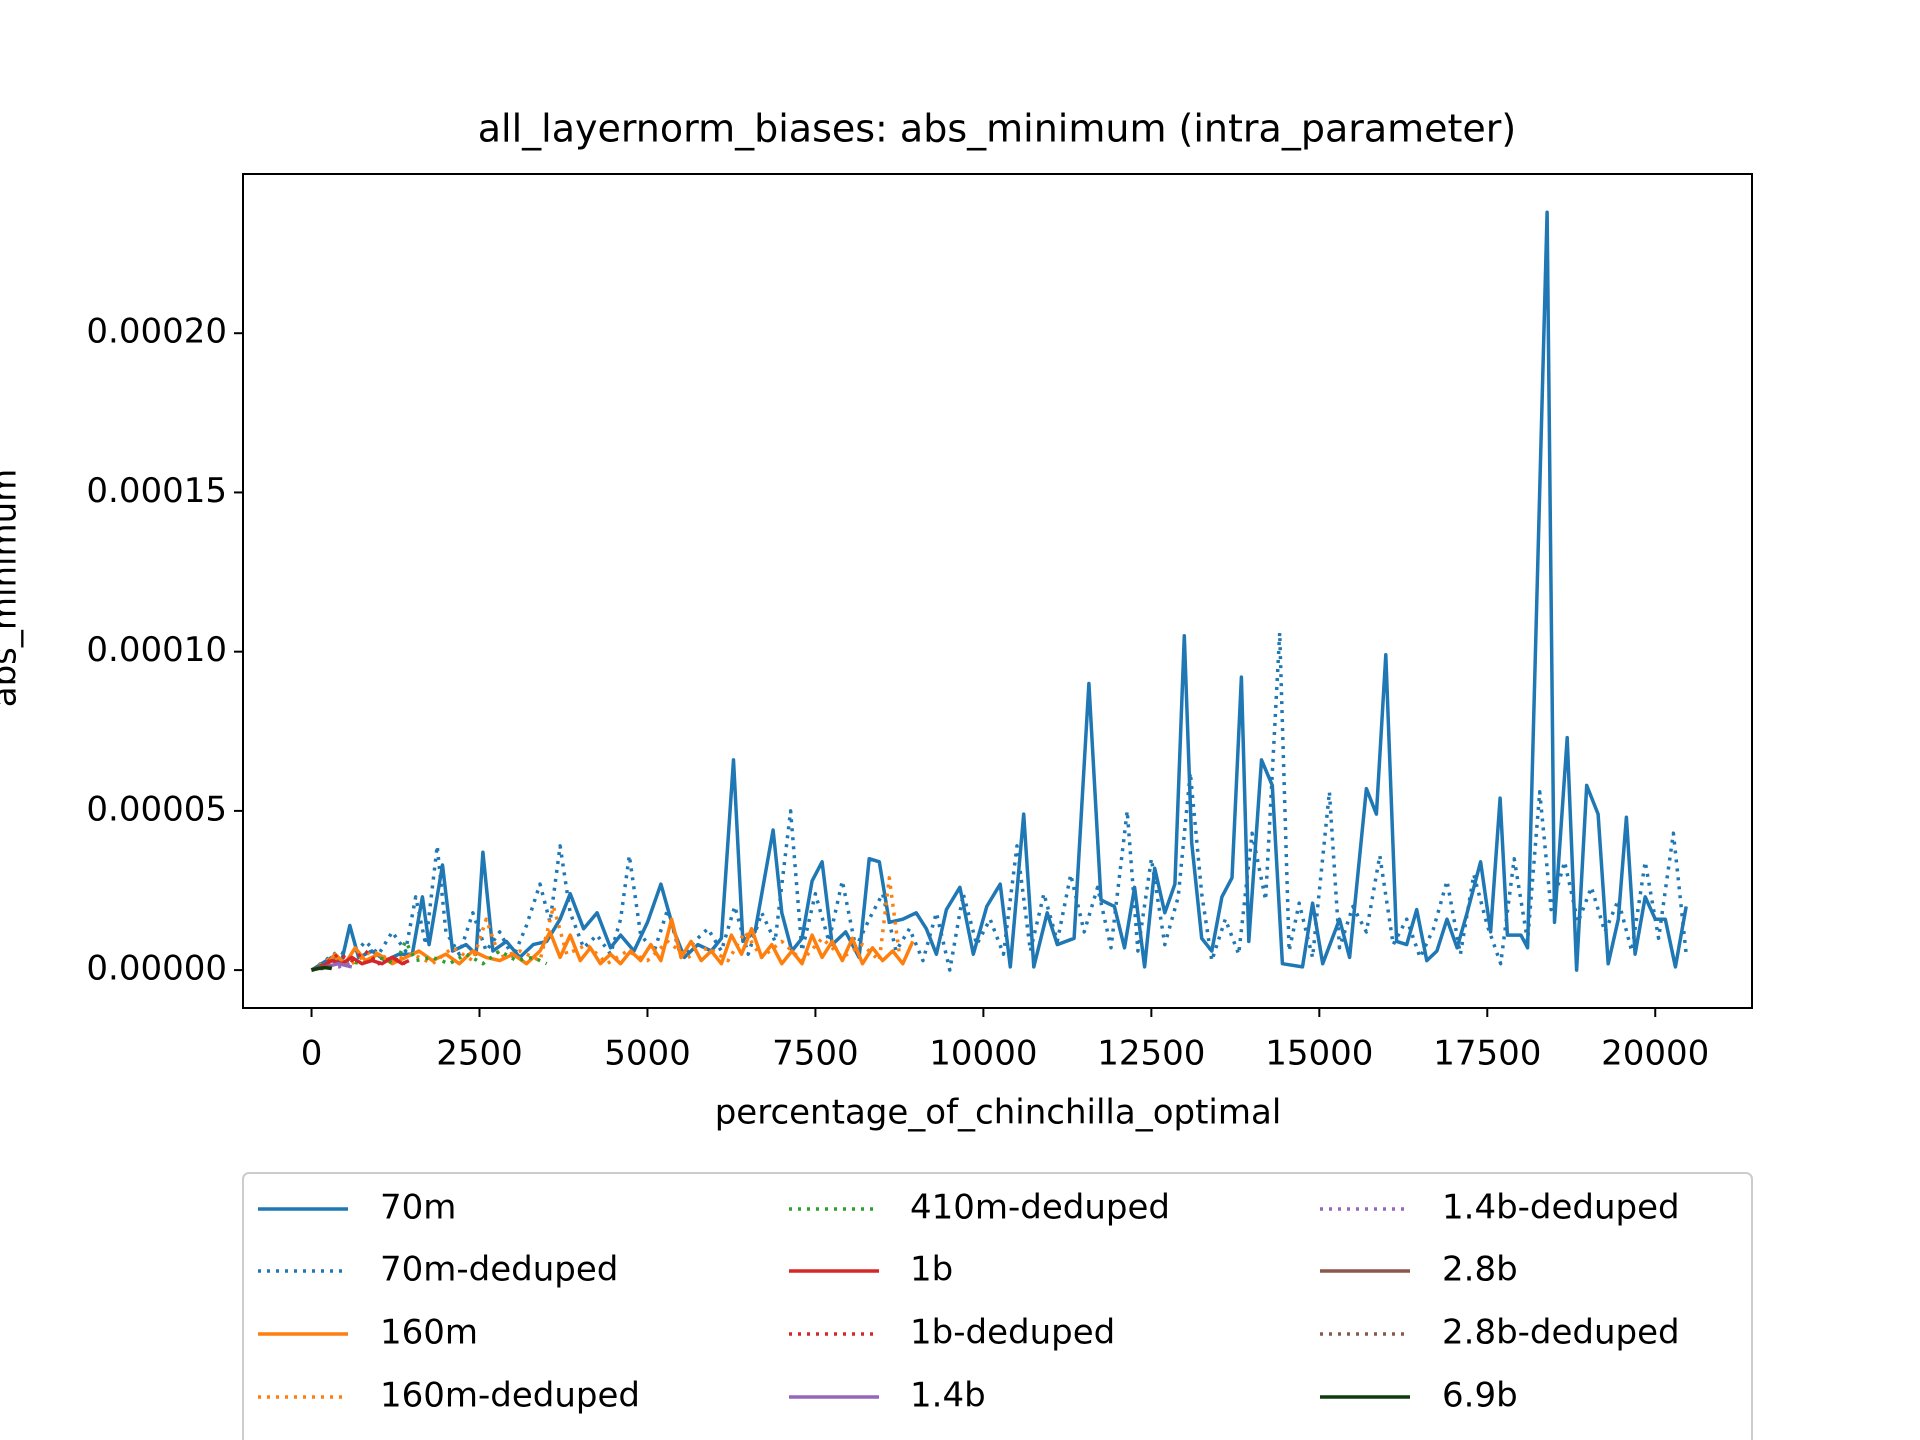 This screenshot has width=1920, height=1440. What do you see at coordinates (647, 1054) in the screenshot?
I see `x-tick-label: 5000` at bounding box center [647, 1054].